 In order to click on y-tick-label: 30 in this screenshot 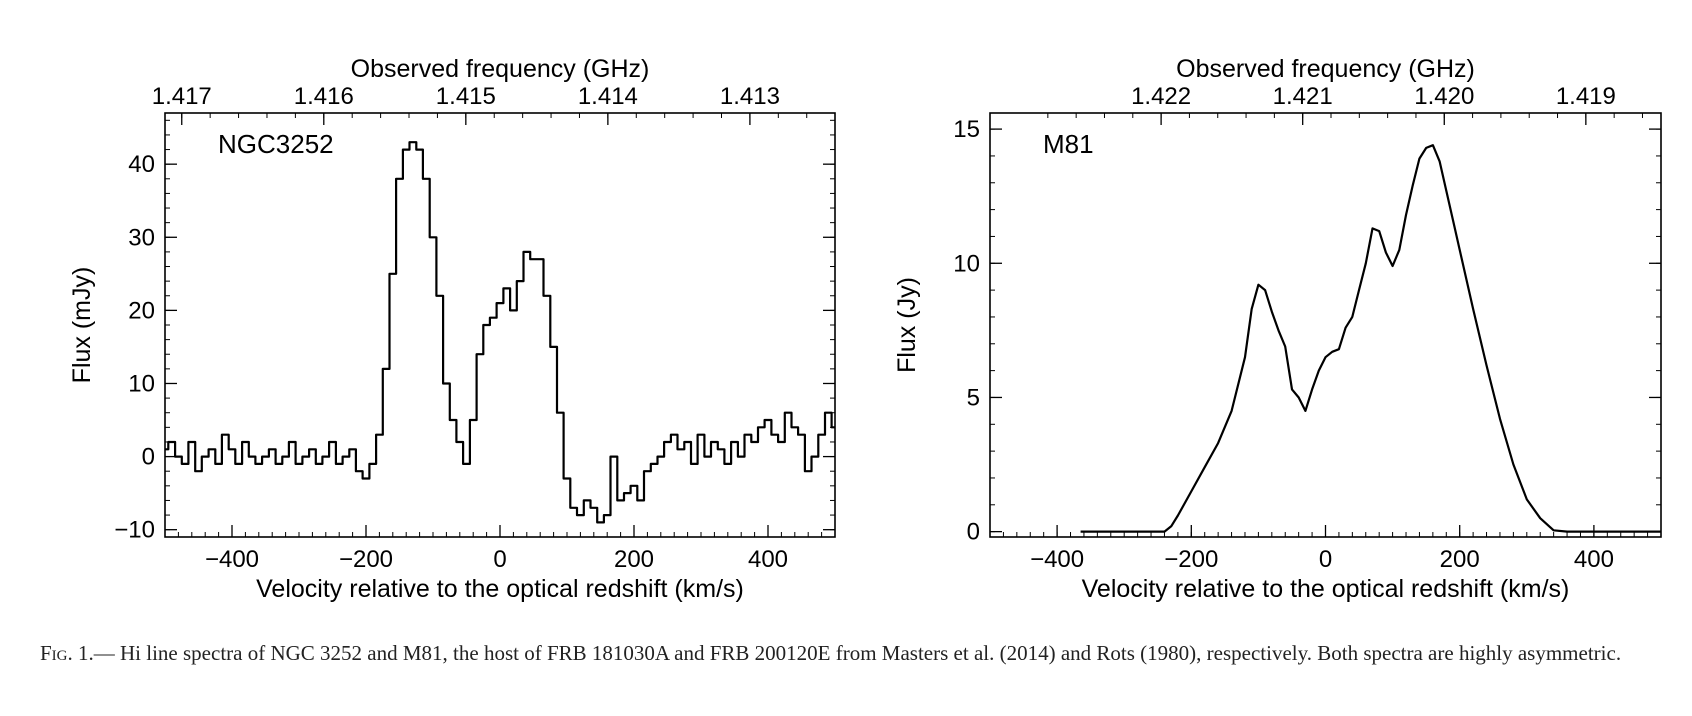, I will do `click(141, 237)`.